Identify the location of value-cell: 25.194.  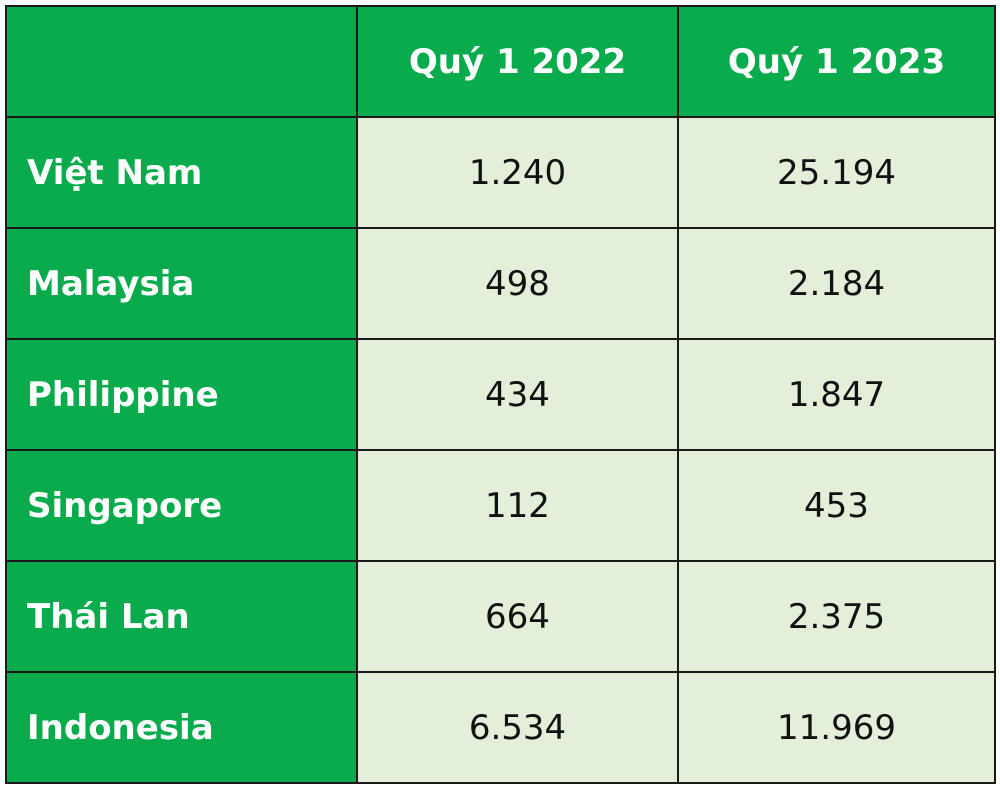
(836, 172).